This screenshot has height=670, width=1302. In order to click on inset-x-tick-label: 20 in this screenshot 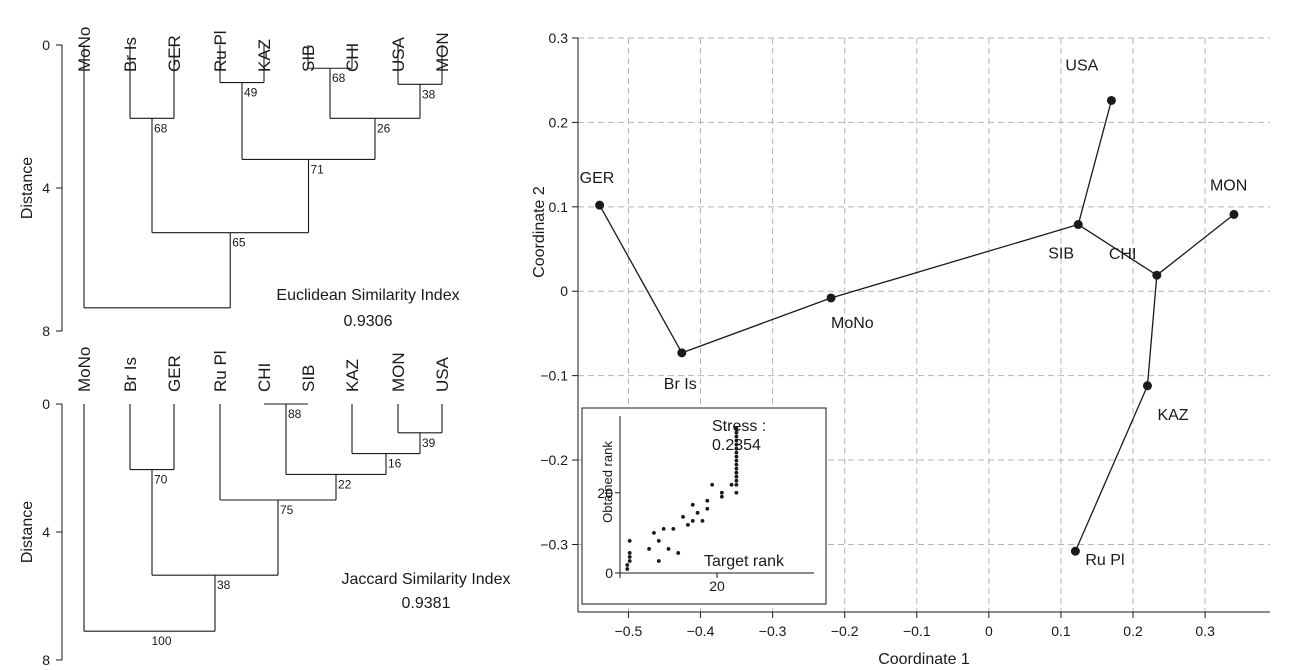, I will do `click(717, 586)`.